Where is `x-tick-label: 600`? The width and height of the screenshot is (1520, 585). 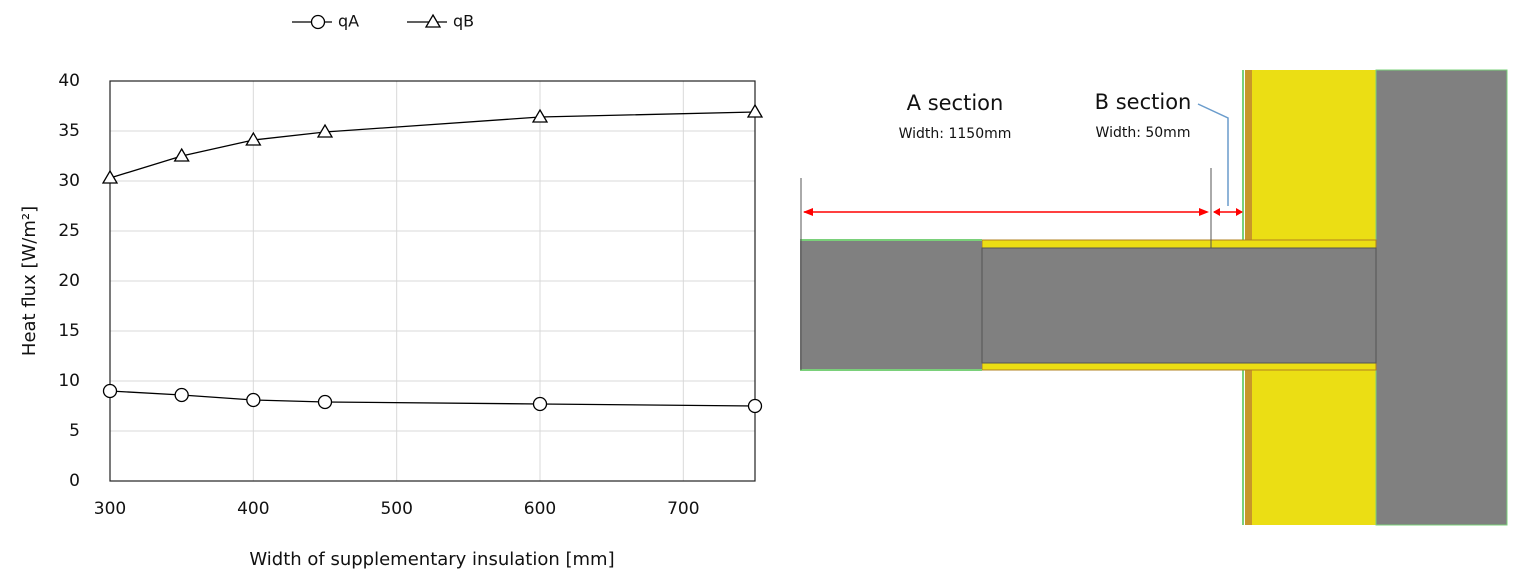 x-tick-label: 600 is located at coordinates (540, 509).